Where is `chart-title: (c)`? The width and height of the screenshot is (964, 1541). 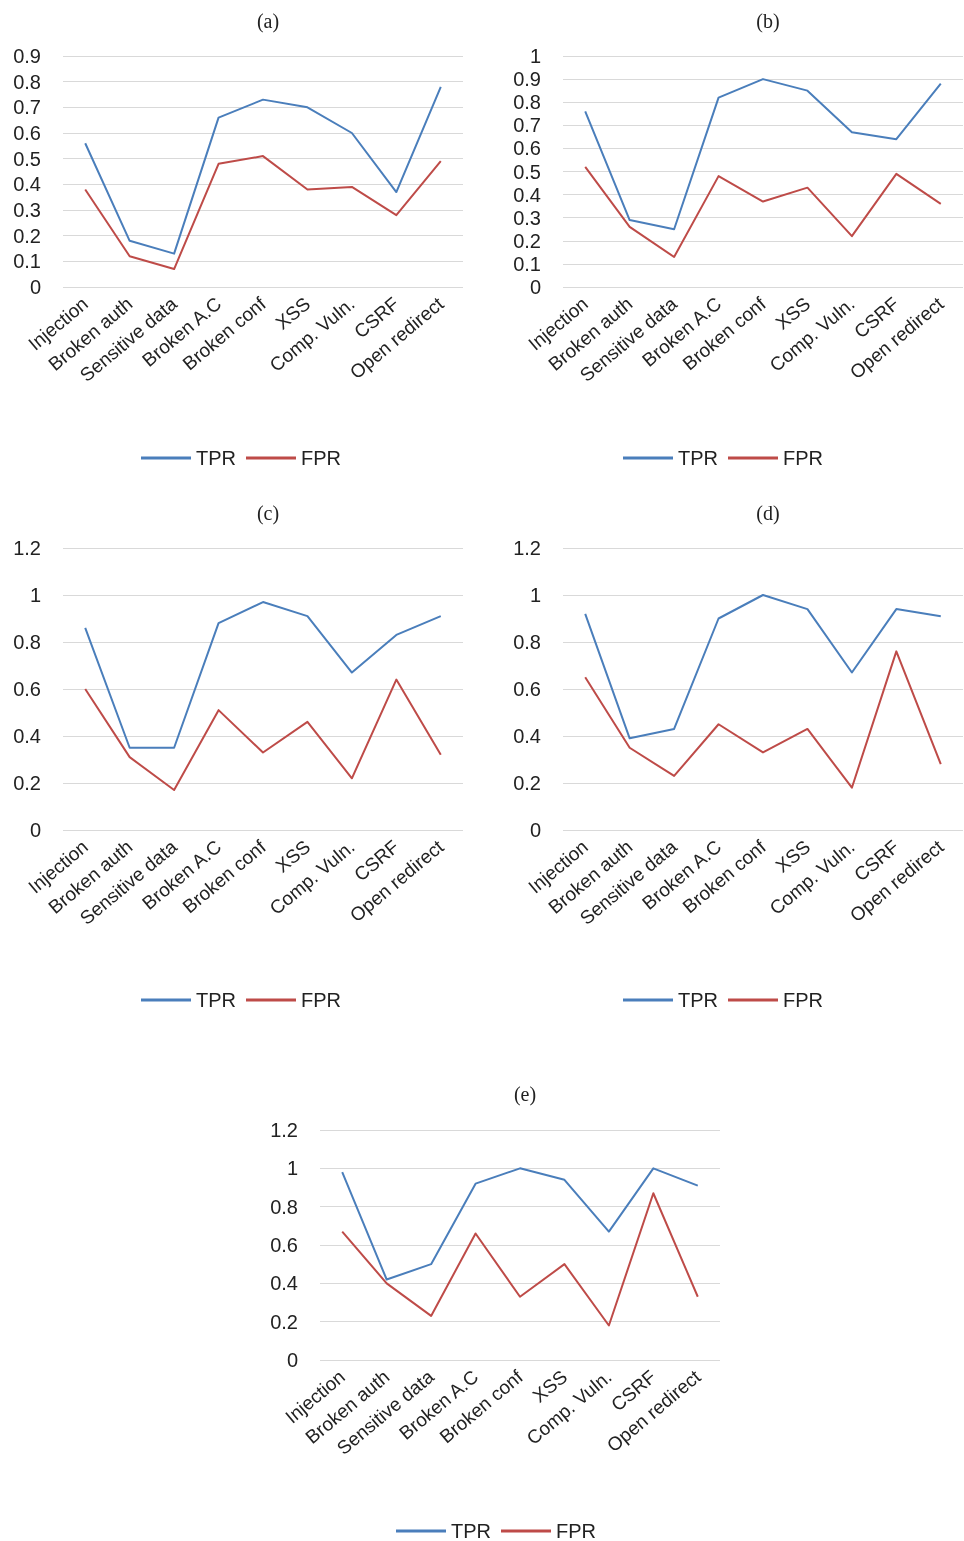
chart-title: (c) is located at coordinates (268, 513).